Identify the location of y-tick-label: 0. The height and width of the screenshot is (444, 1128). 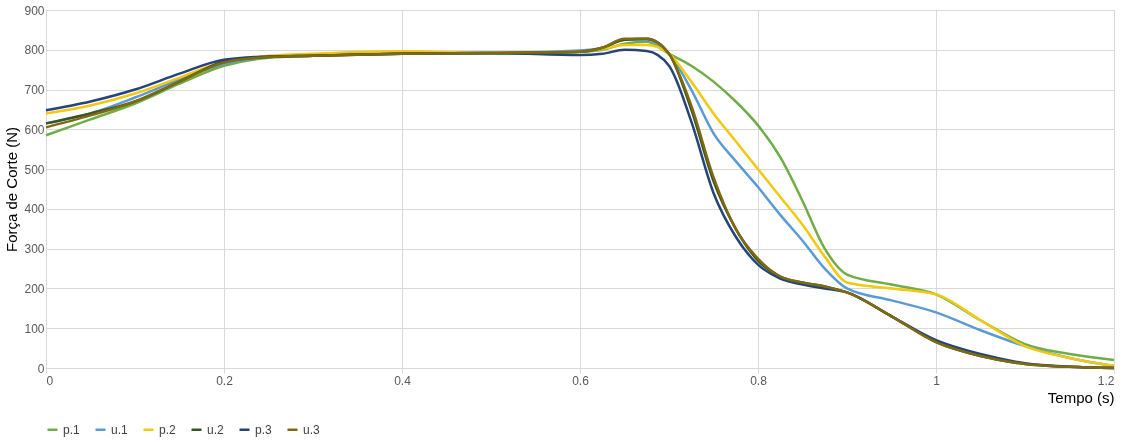
(41, 368).